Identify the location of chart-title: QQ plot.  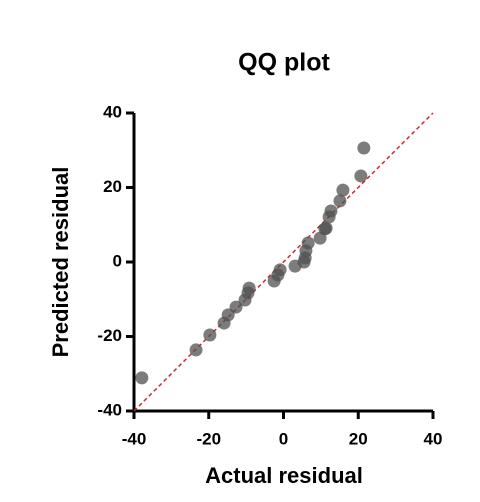
(284, 63).